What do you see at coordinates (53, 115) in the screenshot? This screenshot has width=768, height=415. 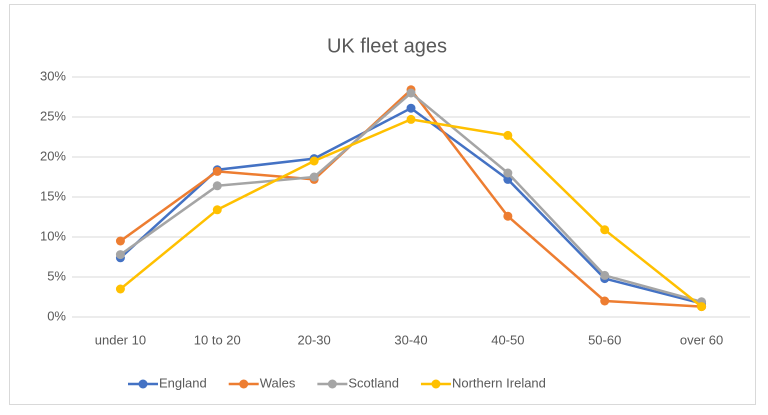 I see `y-tick-label: 25%` at bounding box center [53, 115].